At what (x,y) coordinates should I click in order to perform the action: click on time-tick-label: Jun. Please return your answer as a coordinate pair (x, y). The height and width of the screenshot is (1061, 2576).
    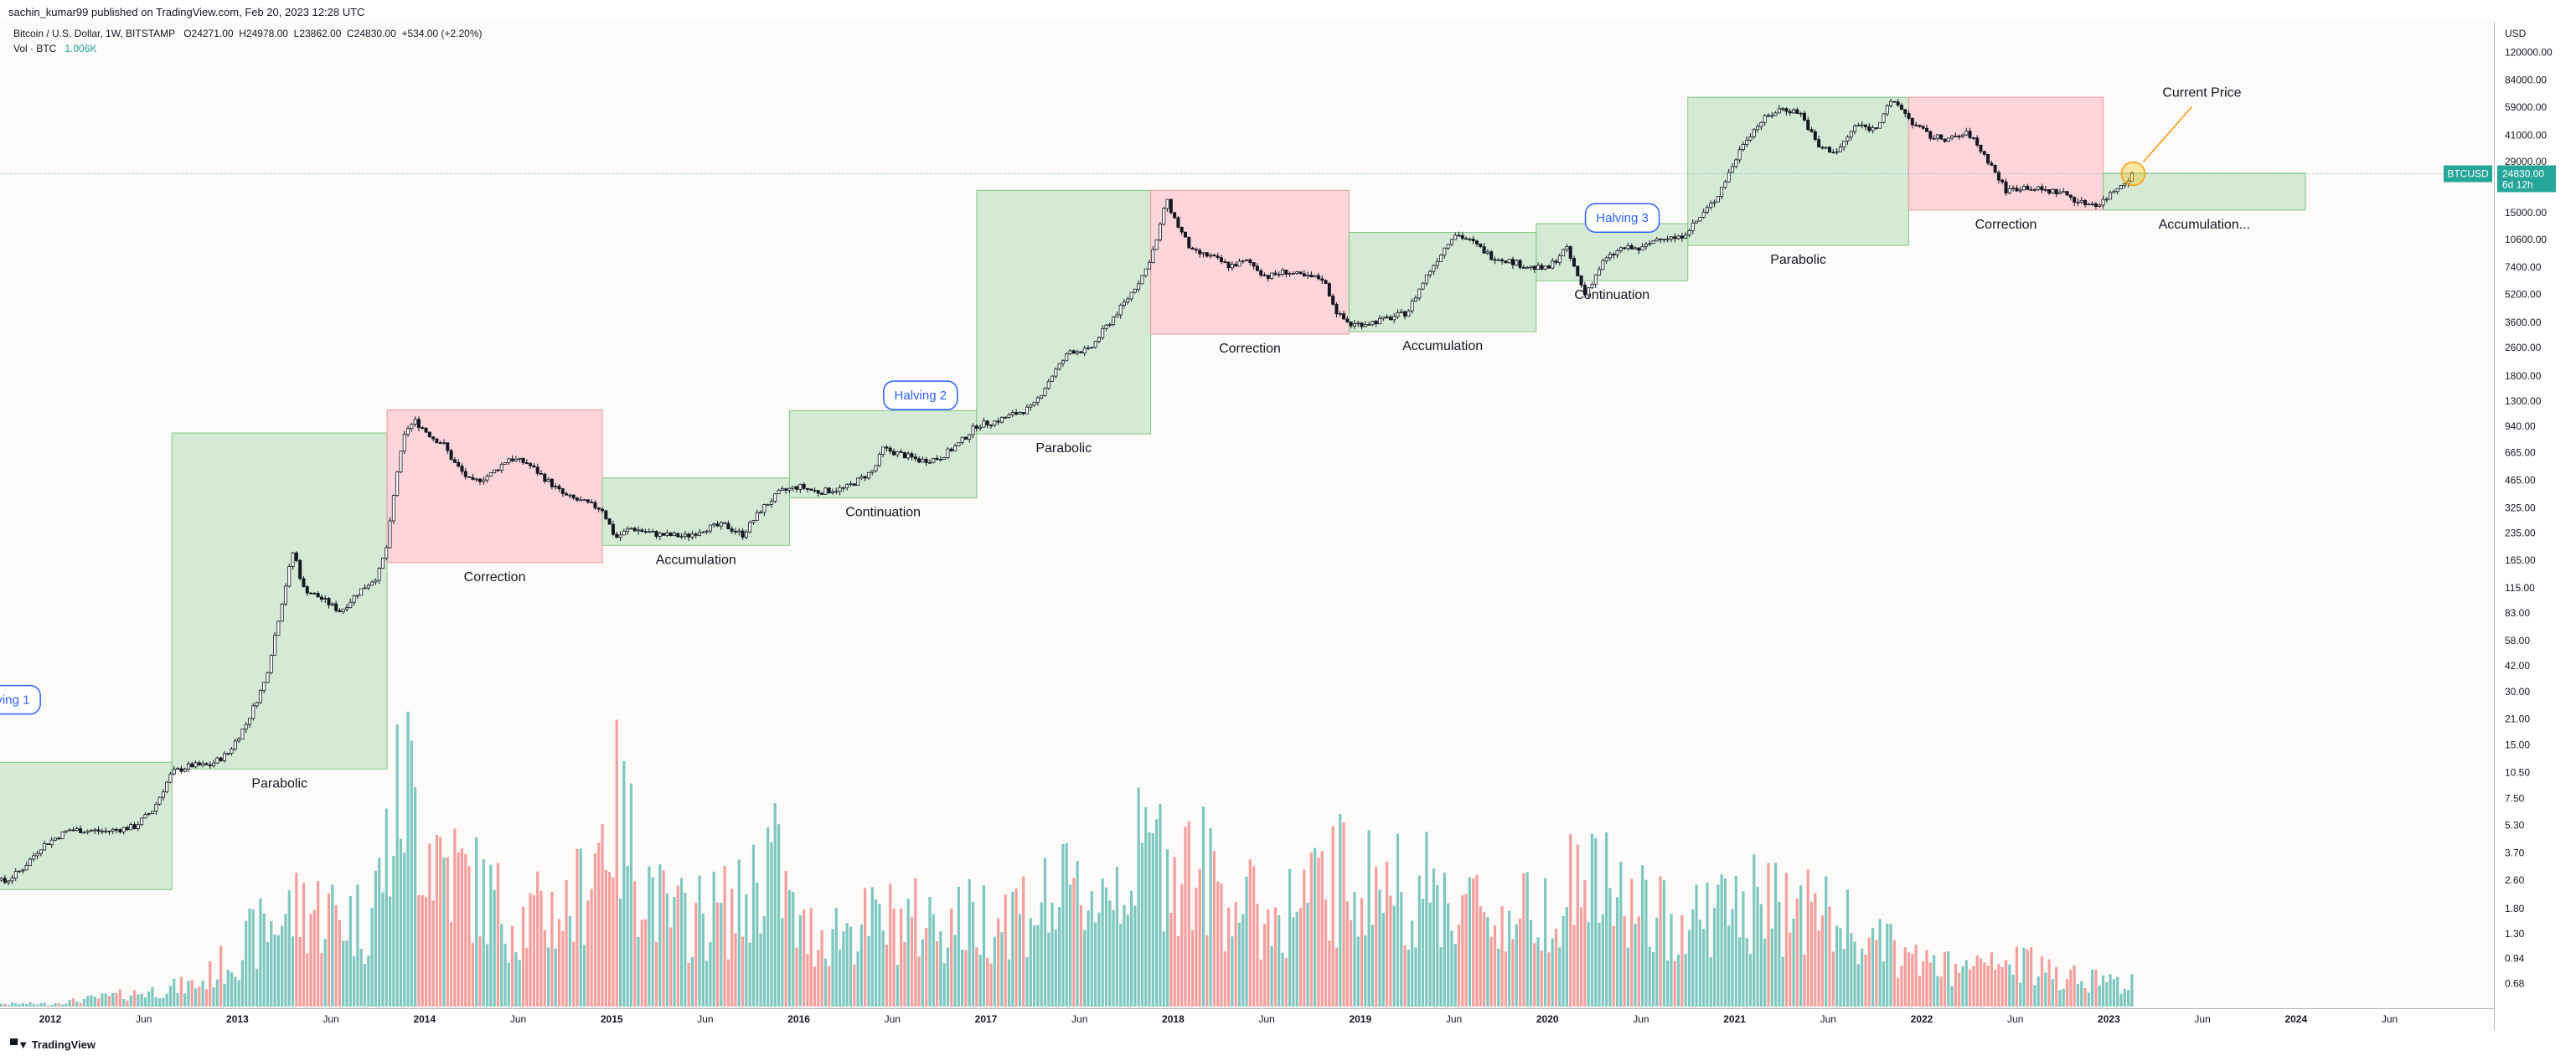
    Looking at the image, I should click on (144, 1019).